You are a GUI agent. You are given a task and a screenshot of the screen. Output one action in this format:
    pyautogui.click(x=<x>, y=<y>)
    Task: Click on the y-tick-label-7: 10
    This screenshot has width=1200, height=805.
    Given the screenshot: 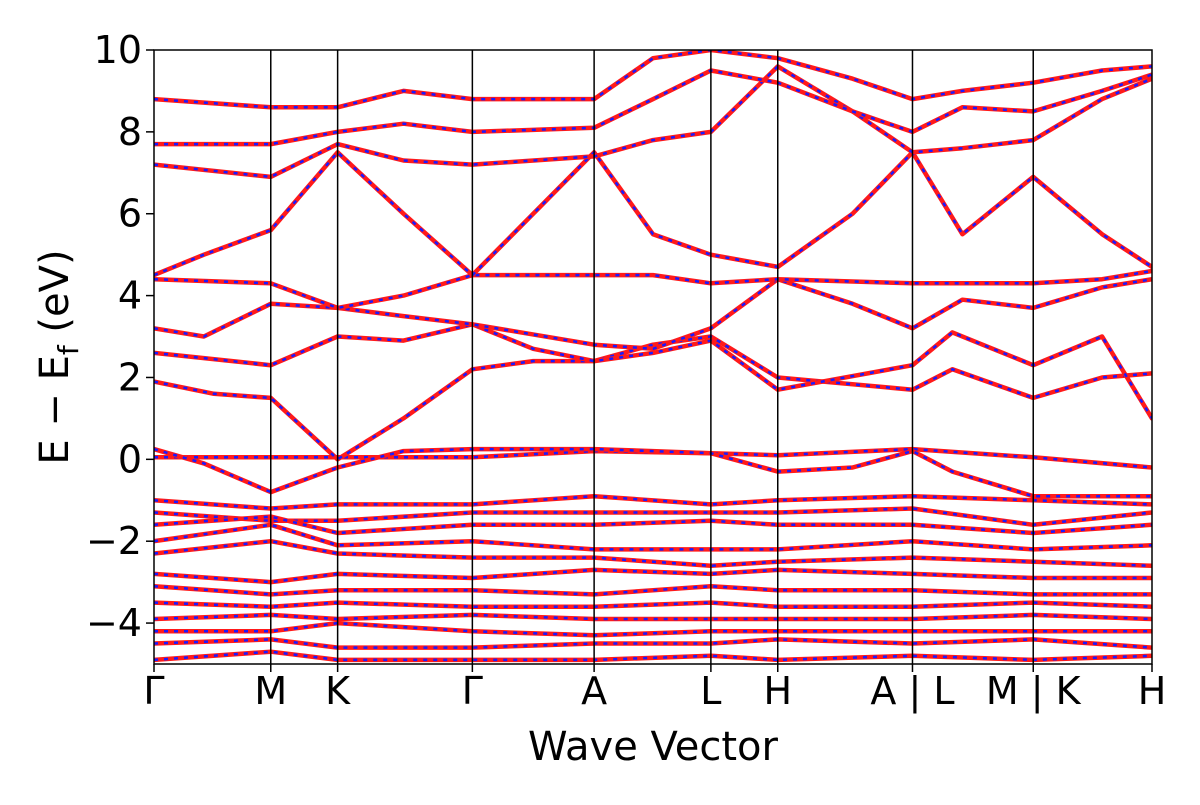 What is the action you would take?
    pyautogui.click(x=118, y=50)
    